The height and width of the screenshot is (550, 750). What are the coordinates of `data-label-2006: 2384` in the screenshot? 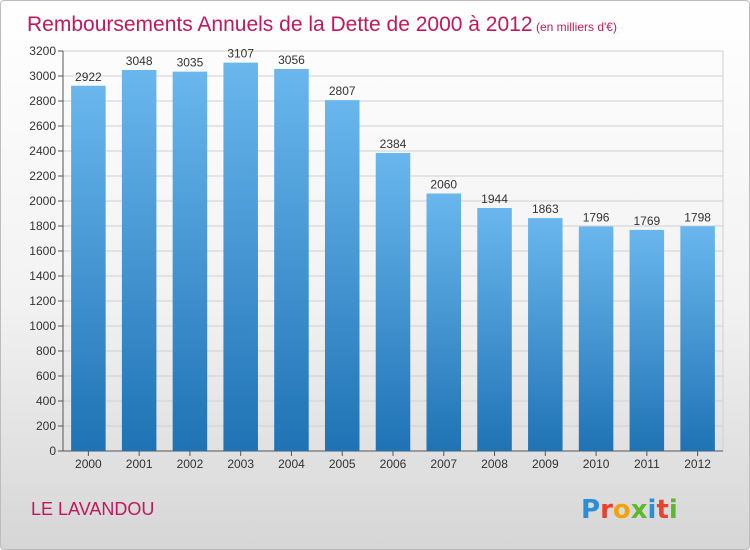 It's located at (393, 144).